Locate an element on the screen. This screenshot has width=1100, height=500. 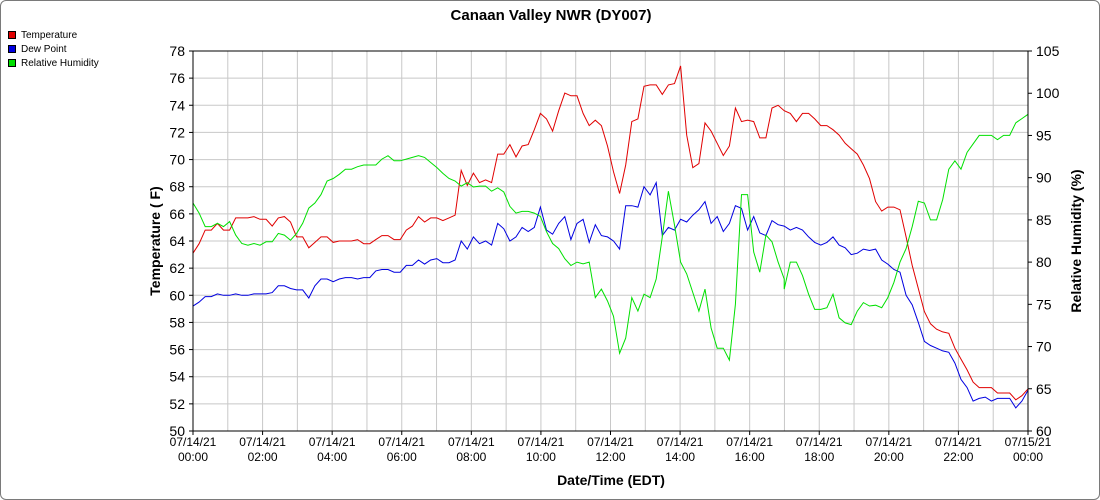
x-tick-time-label: 20:00 is located at coordinates (889, 457).